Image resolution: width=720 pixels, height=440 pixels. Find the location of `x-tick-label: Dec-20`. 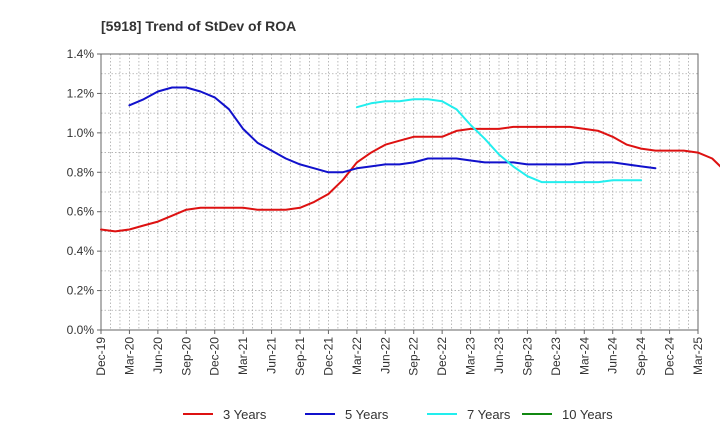

x-tick-label: Dec-20 is located at coordinates (215, 356).